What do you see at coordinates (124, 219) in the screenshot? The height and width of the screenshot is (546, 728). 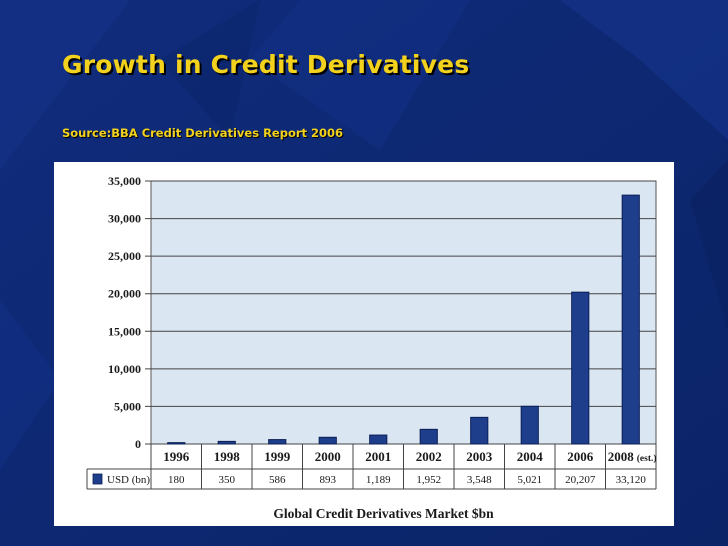 I see `y-tick-label: 30,000` at bounding box center [124, 219].